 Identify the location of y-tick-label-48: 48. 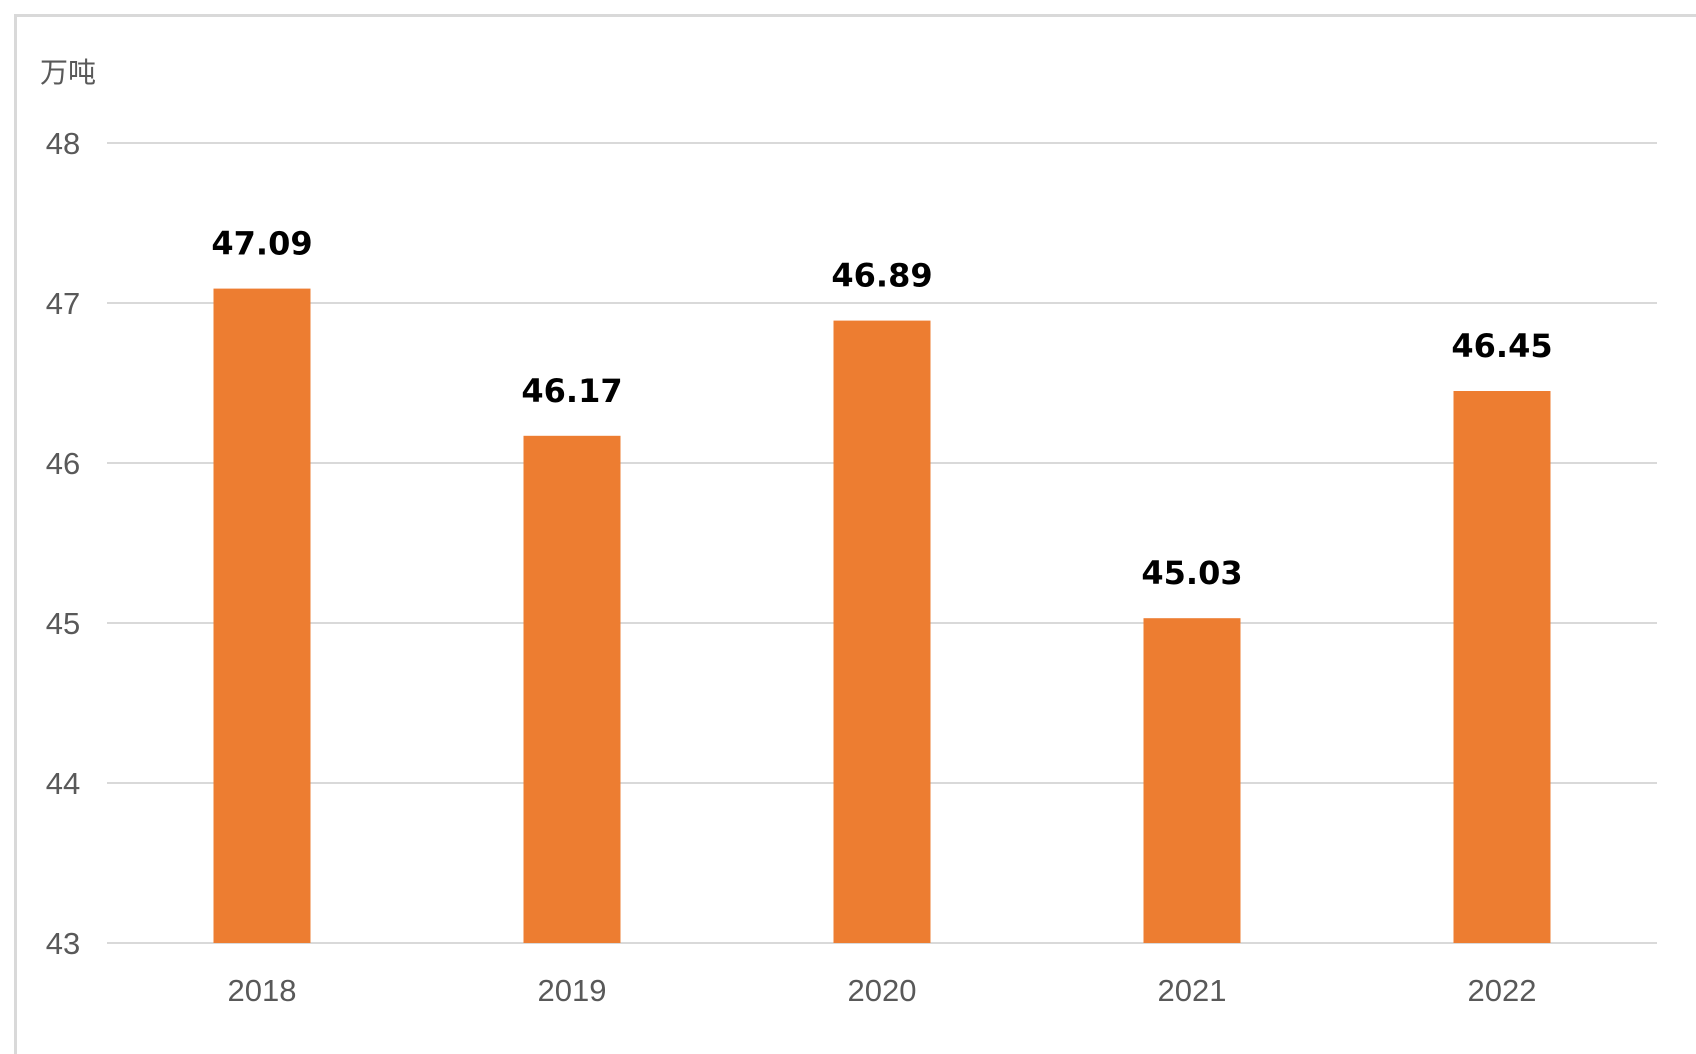
(63, 143).